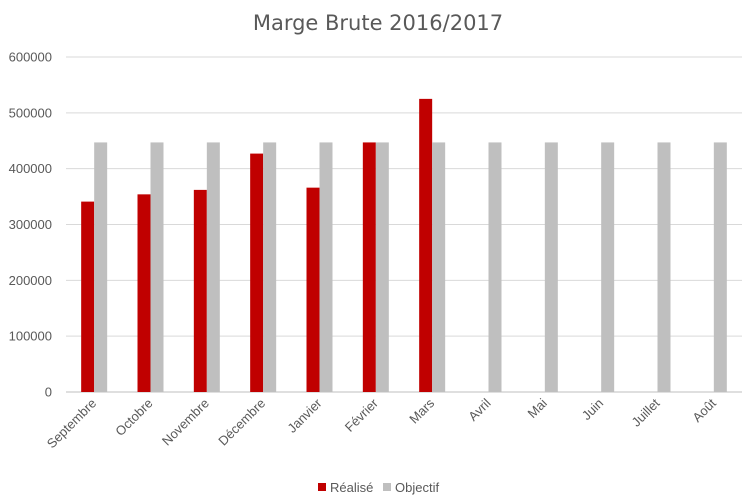  I want to click on y-tick-label: 200000, so click(30, 280).